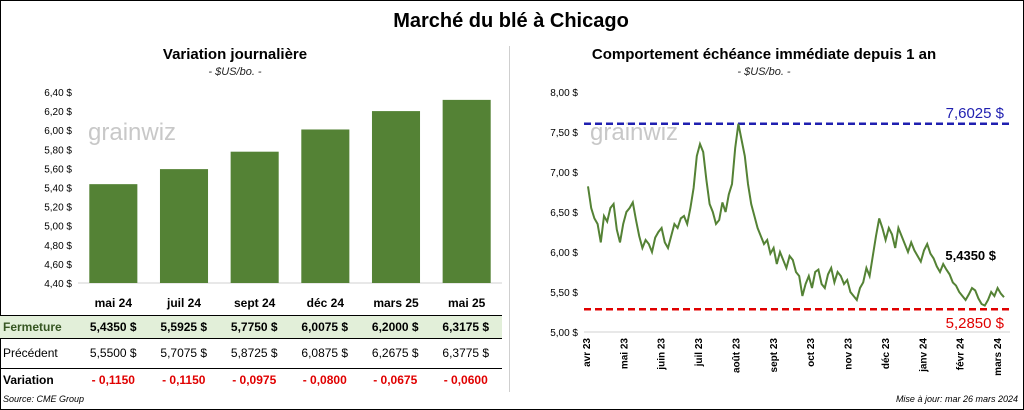 The width and height of the screenshot is (1024, 410). Describe the element at coordinates (923, 355) in the screenshot. I see `line-x-tick-label: janv 24` at that location.